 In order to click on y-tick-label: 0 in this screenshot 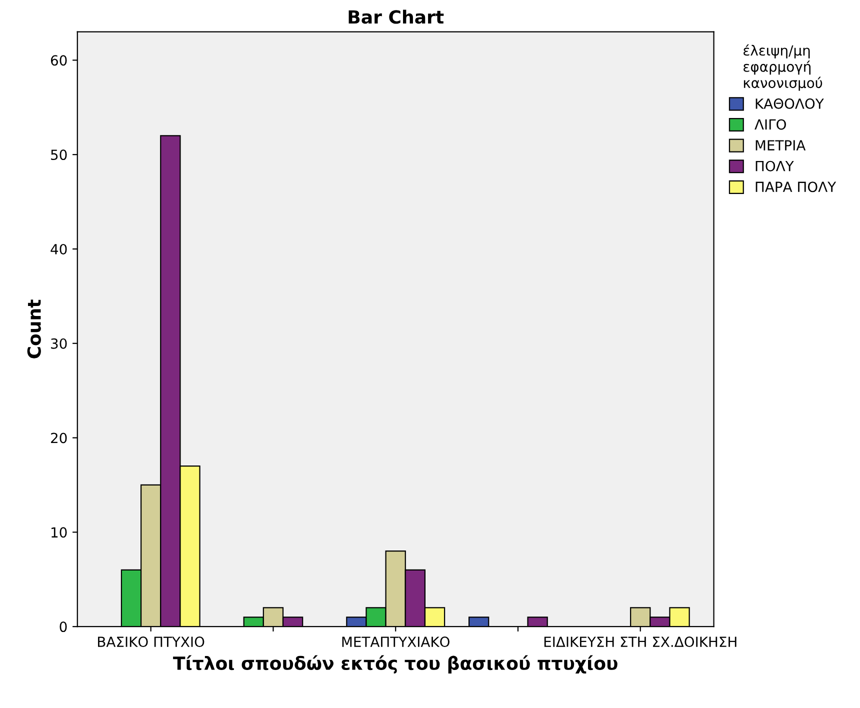, I will do `click(63, 627)`.